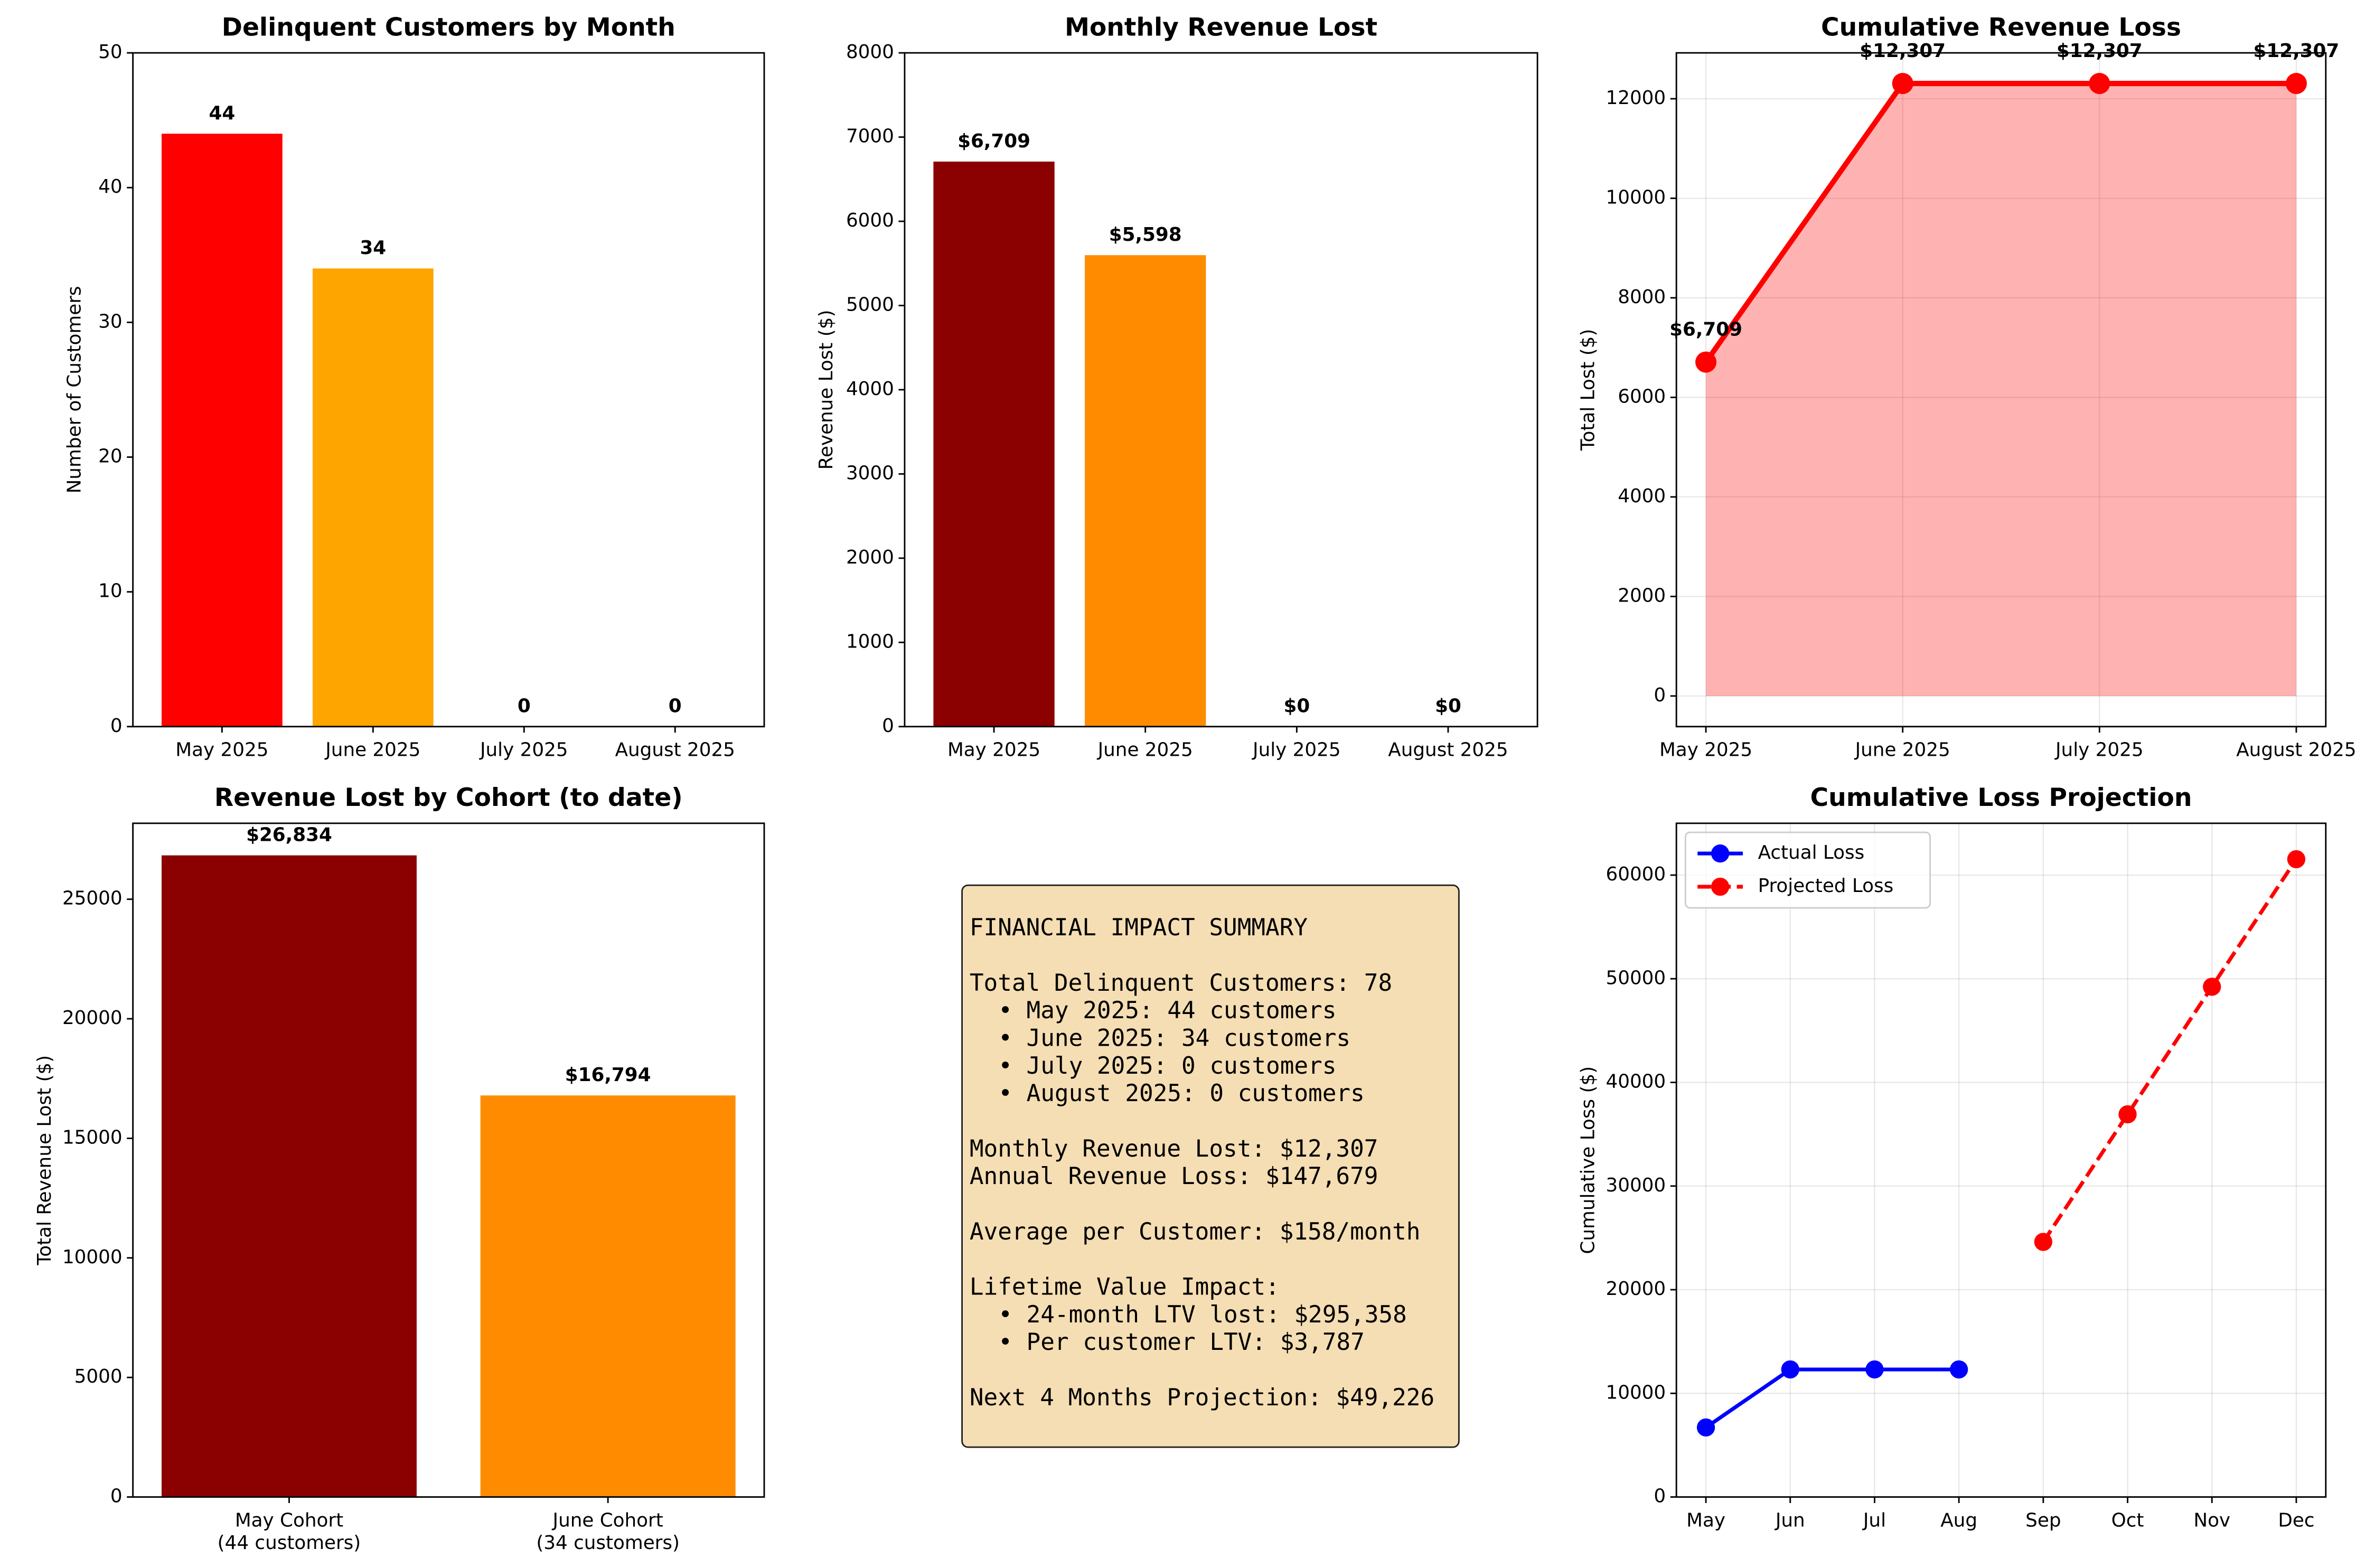  I want to click on summary-line: Total Delinquent Customers: 78, so click(1181, 983).